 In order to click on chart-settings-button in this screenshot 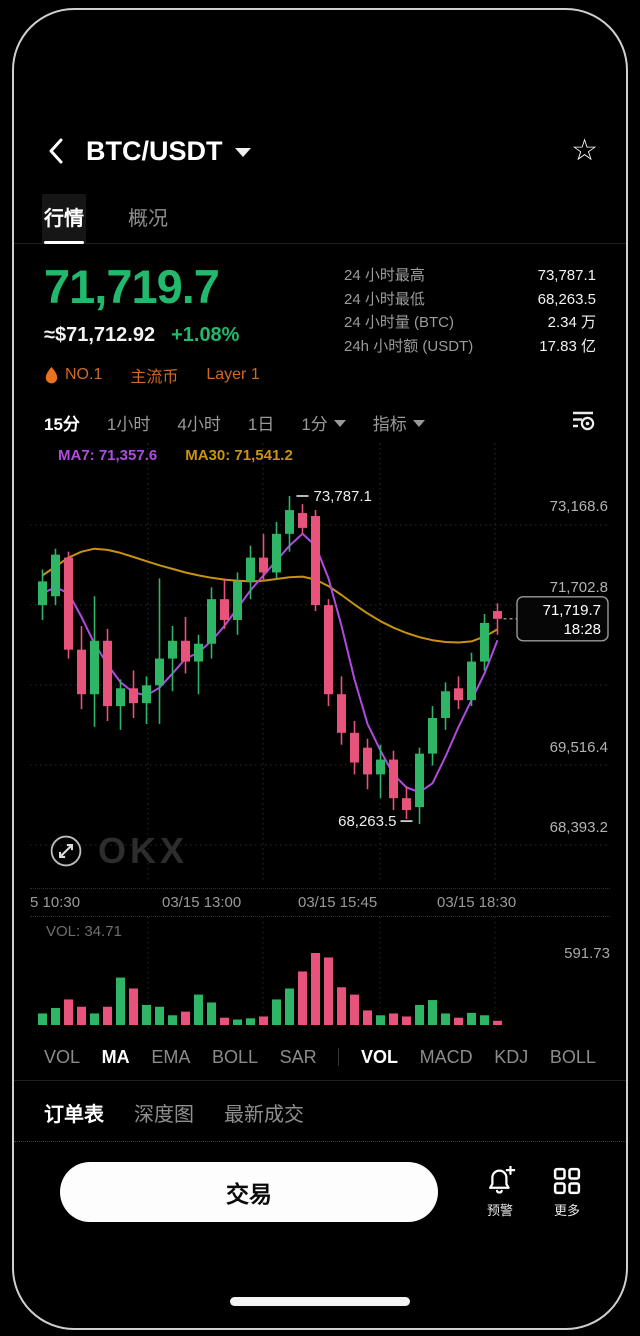, I will do `click(583, 422)`.